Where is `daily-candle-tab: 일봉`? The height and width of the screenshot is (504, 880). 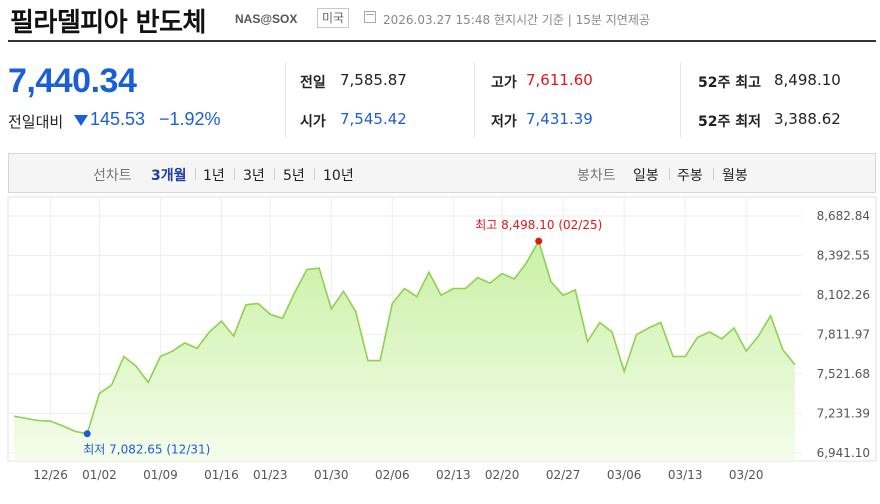
daily-candle-tab: 일봉 is located at coordinates (646, 176).